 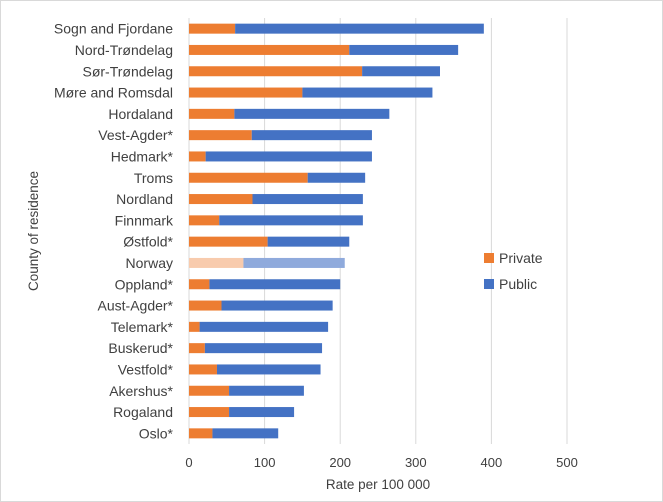 I want to click on category-label: Troms, so click(x=153, y=178).